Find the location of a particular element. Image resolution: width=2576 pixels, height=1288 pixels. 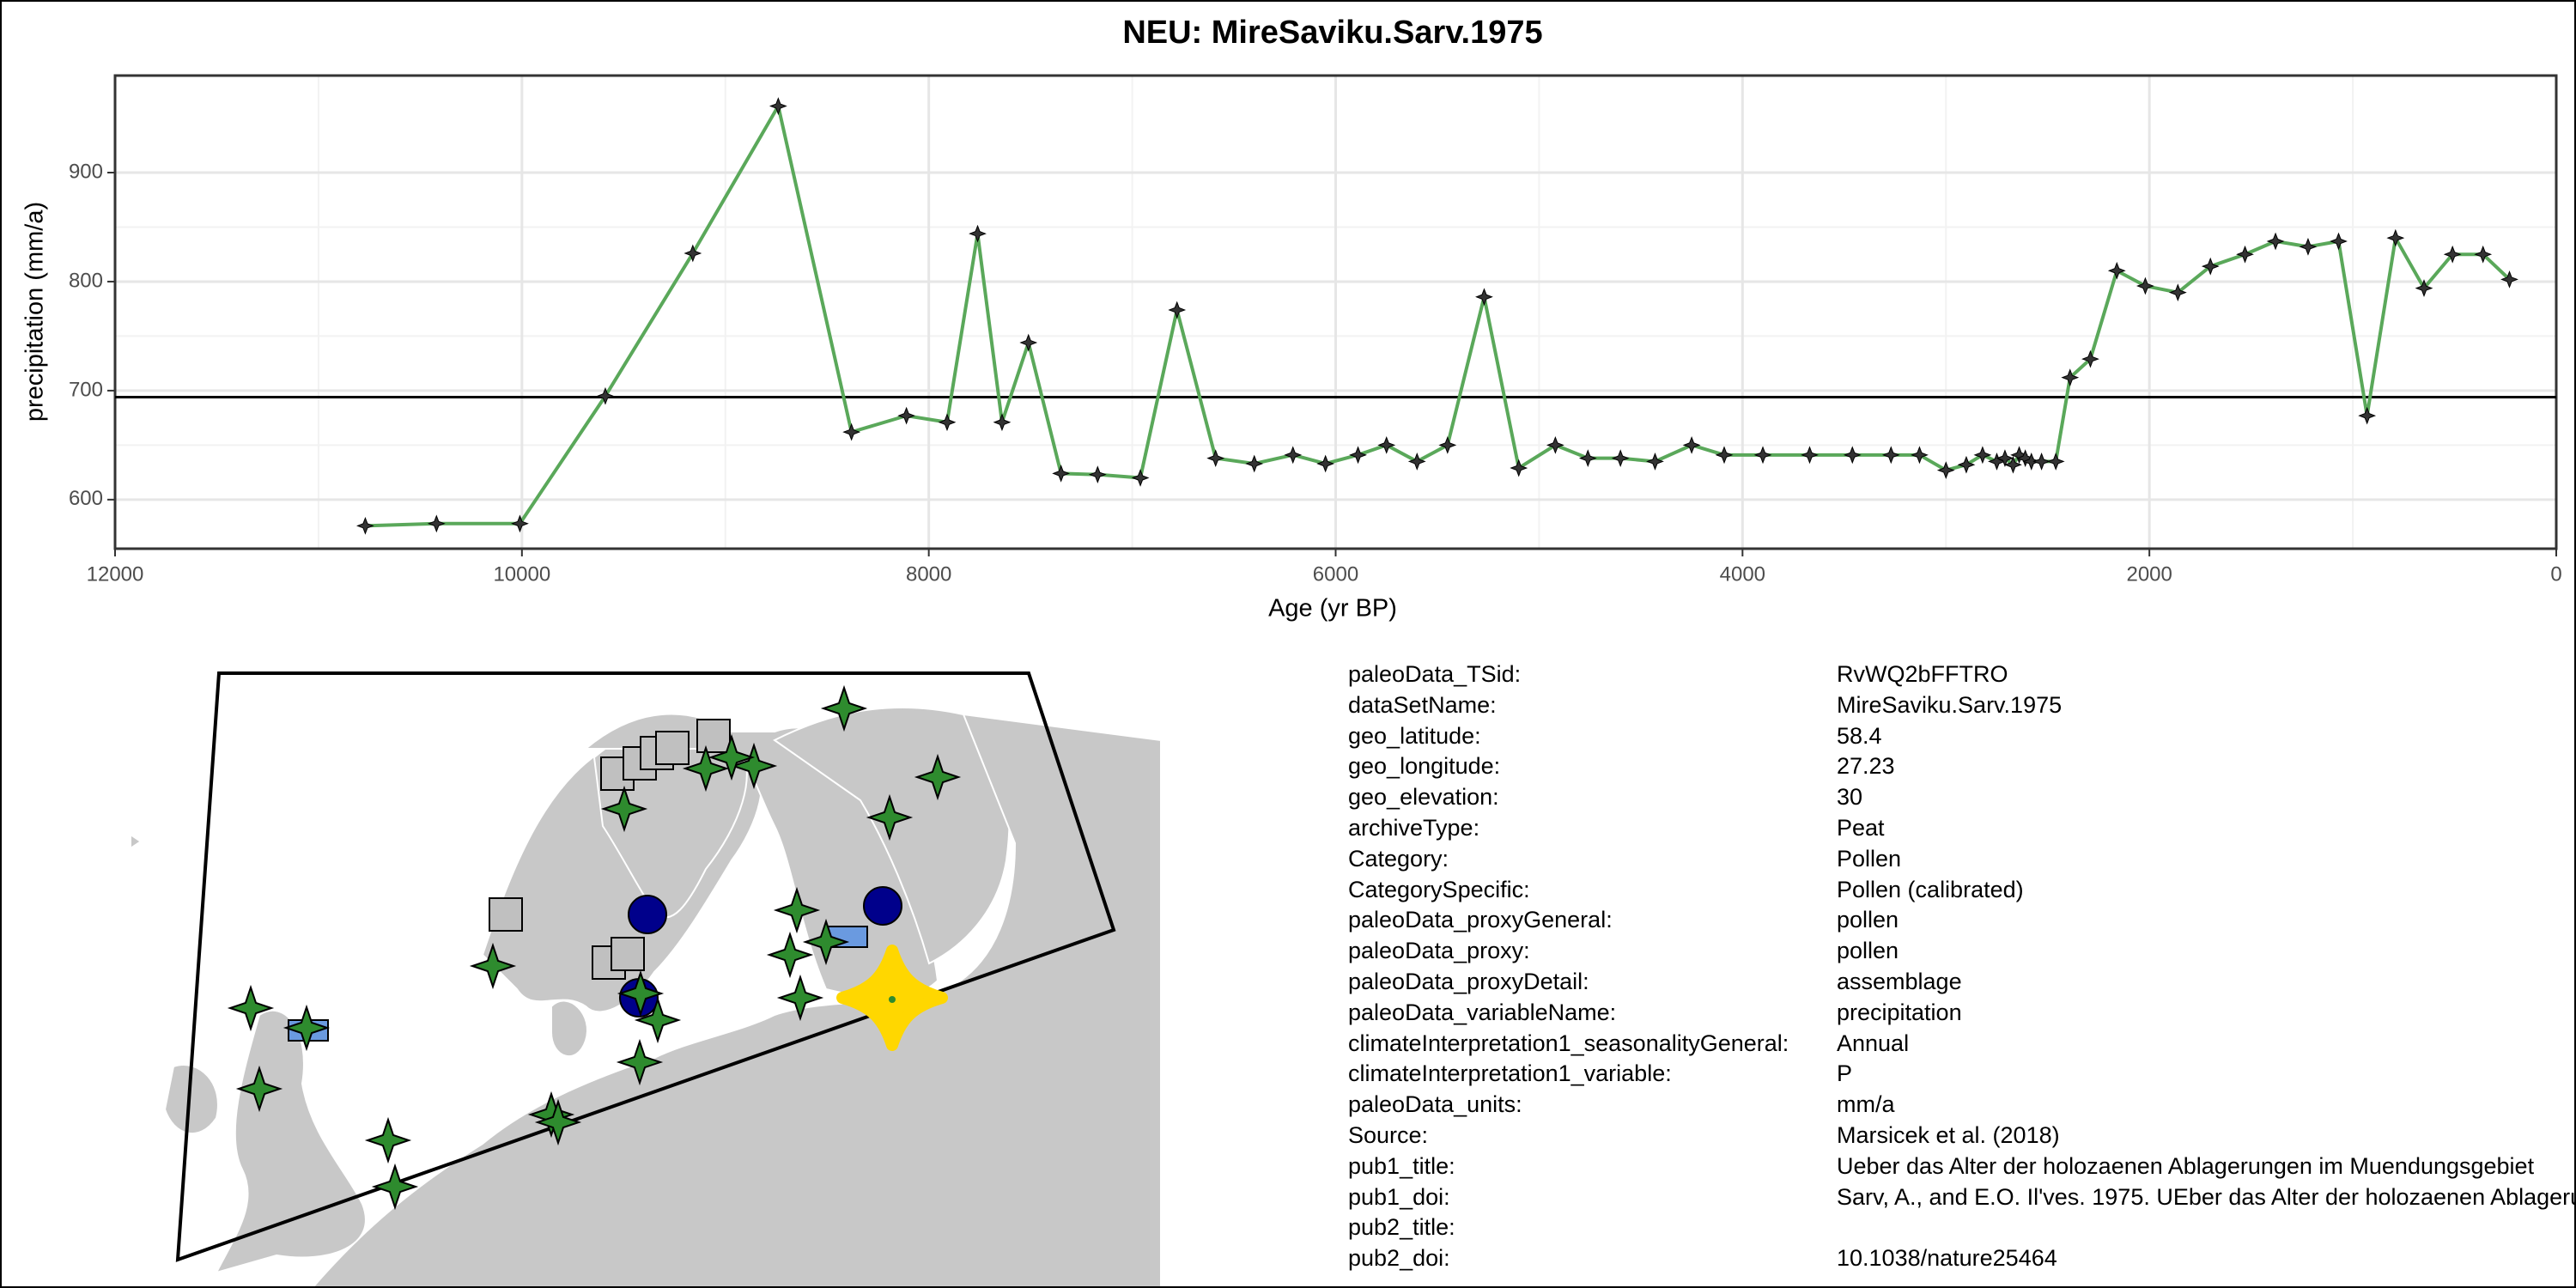

metadata-value: 30 is located at coordinates (1850, 797).